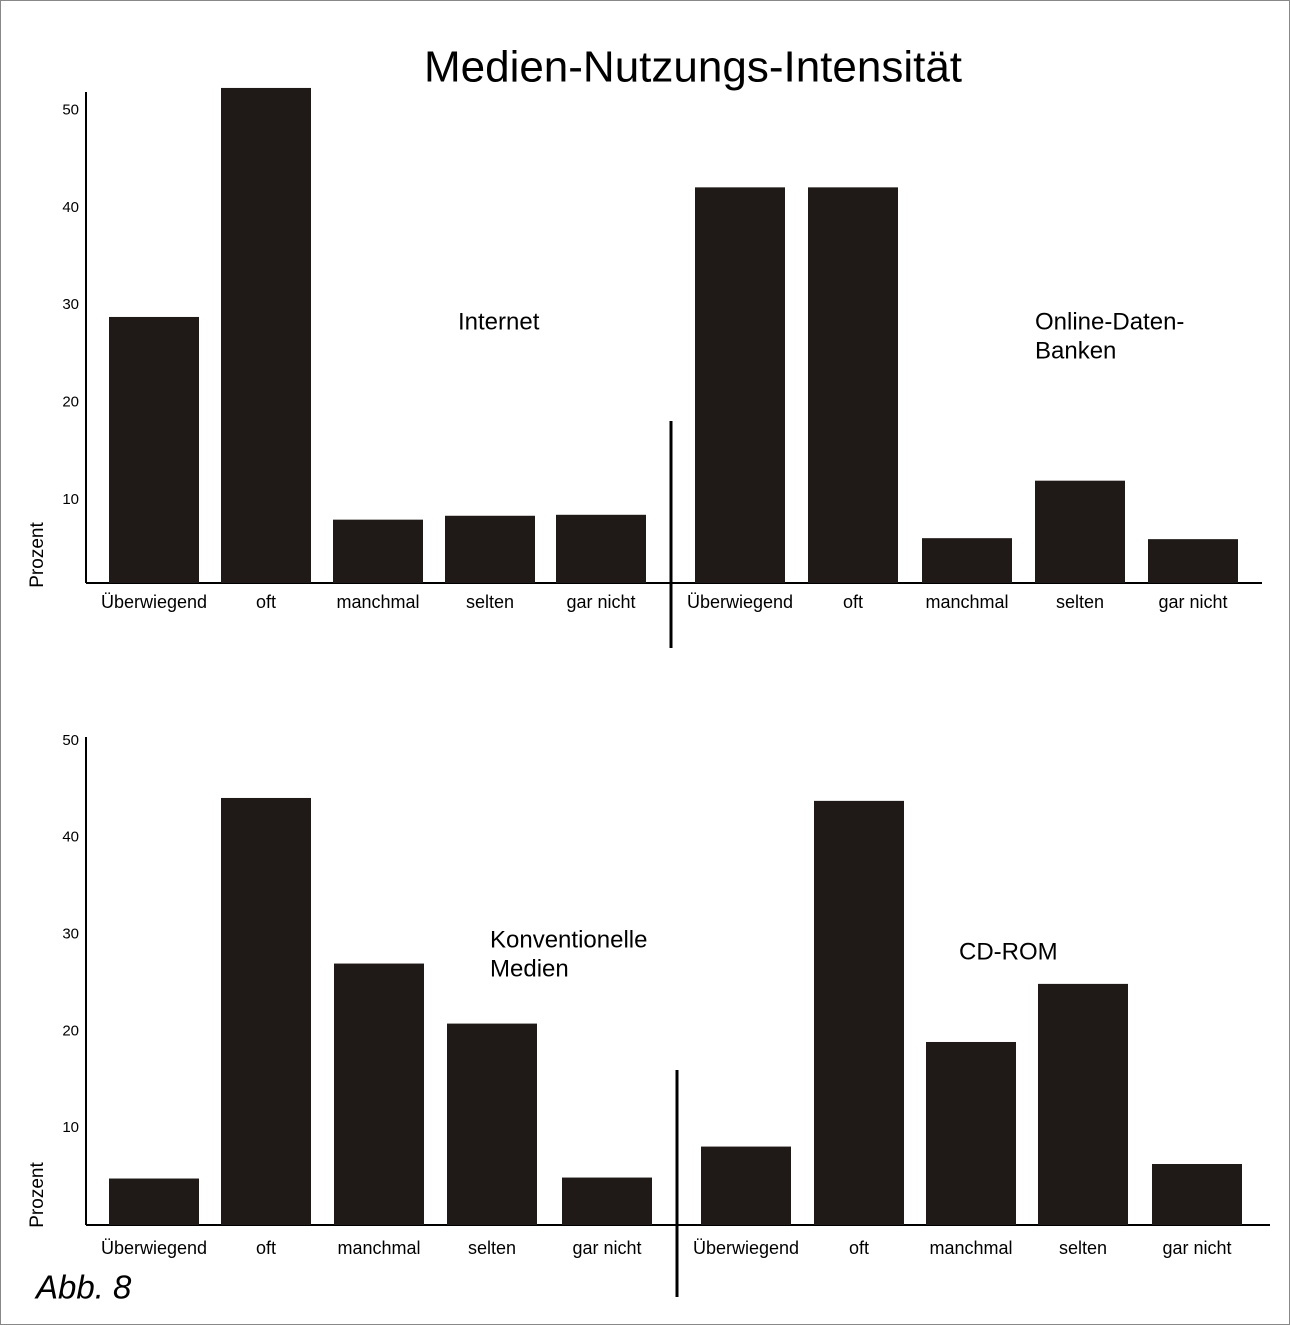  Describe the element at coordinates (693, 67) in the screenshot. I see `chart-title: Medien-Nutzungs-Intensität` at that location.